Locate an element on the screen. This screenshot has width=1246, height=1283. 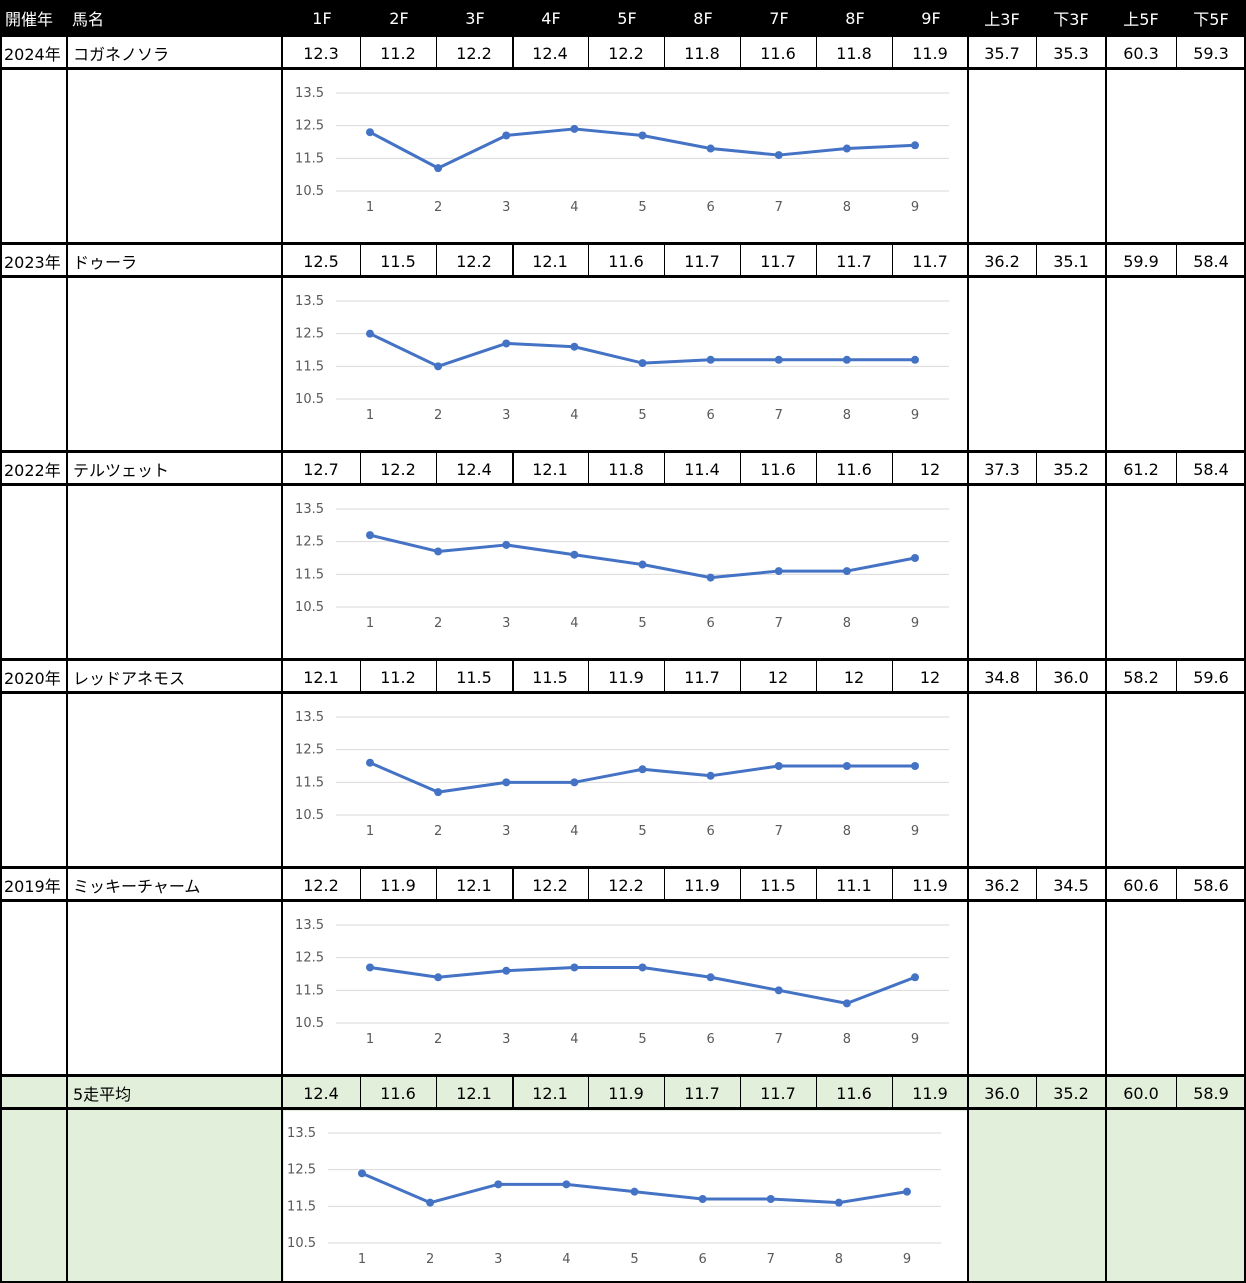
split-line-chart: 13.5 12.5 11.5 10.5 1 2 3 4 5 6 7 8 9 is located at coordinates (625, 987).